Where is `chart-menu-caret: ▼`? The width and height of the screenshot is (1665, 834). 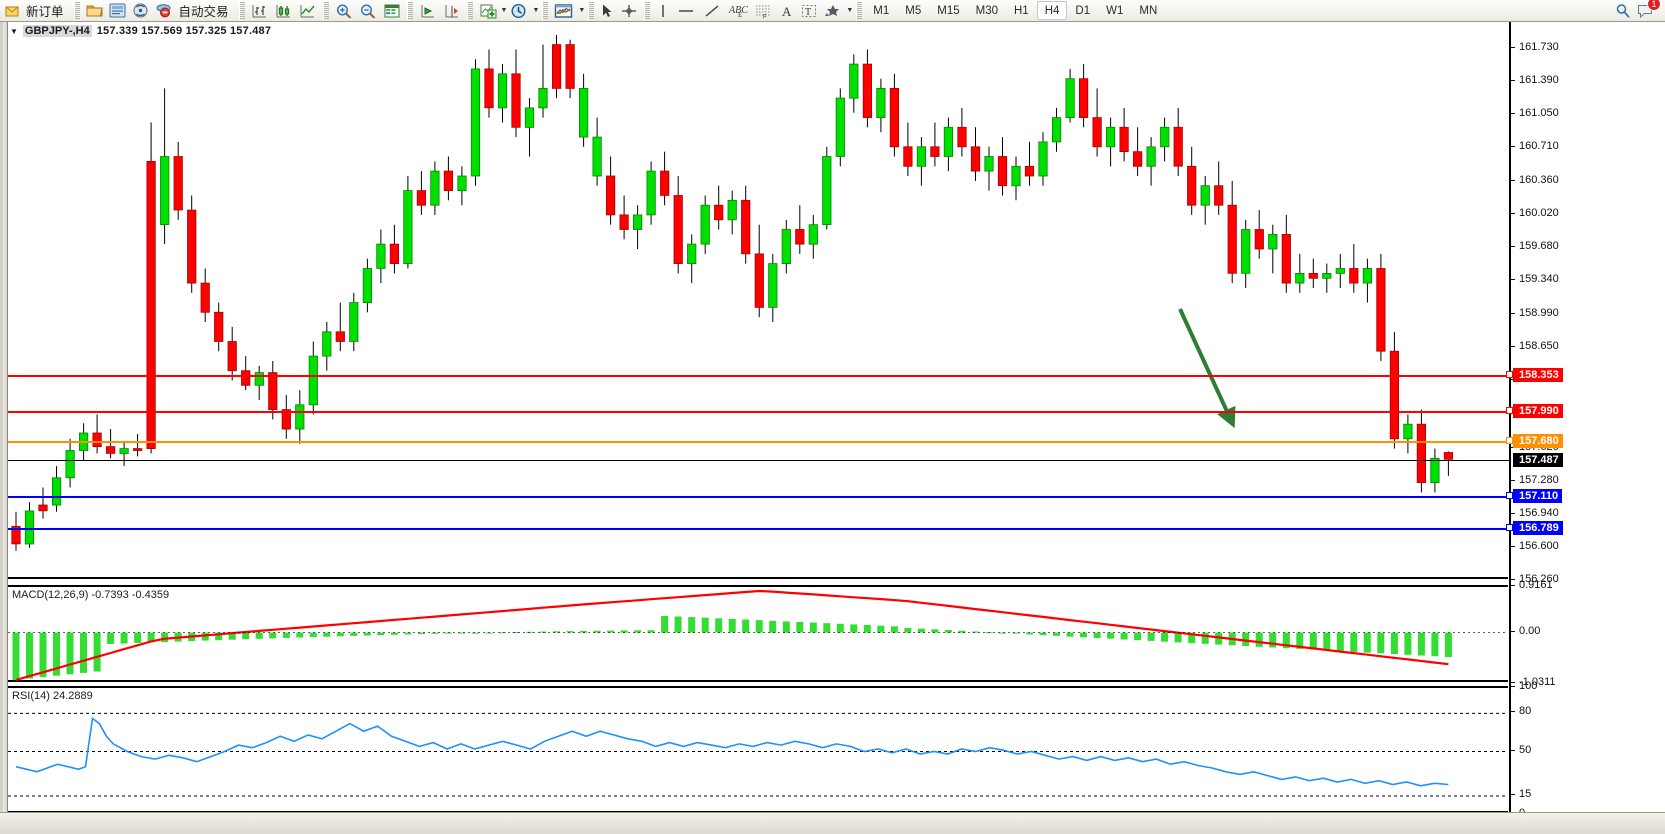 chart-menu-caret: ▼ is located at coordinates (14, 31).